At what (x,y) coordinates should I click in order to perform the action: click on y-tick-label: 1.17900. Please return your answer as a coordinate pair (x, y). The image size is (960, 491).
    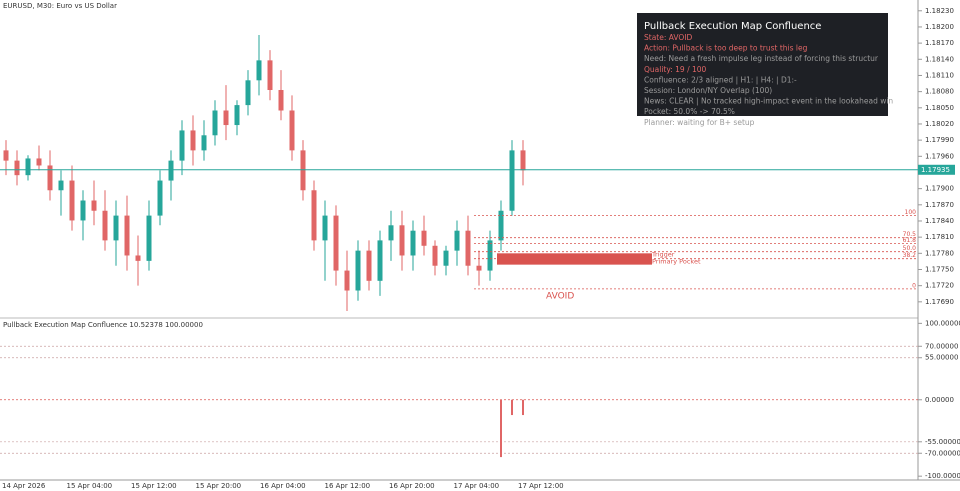
    Looking at the image, I should click on (939, 189).